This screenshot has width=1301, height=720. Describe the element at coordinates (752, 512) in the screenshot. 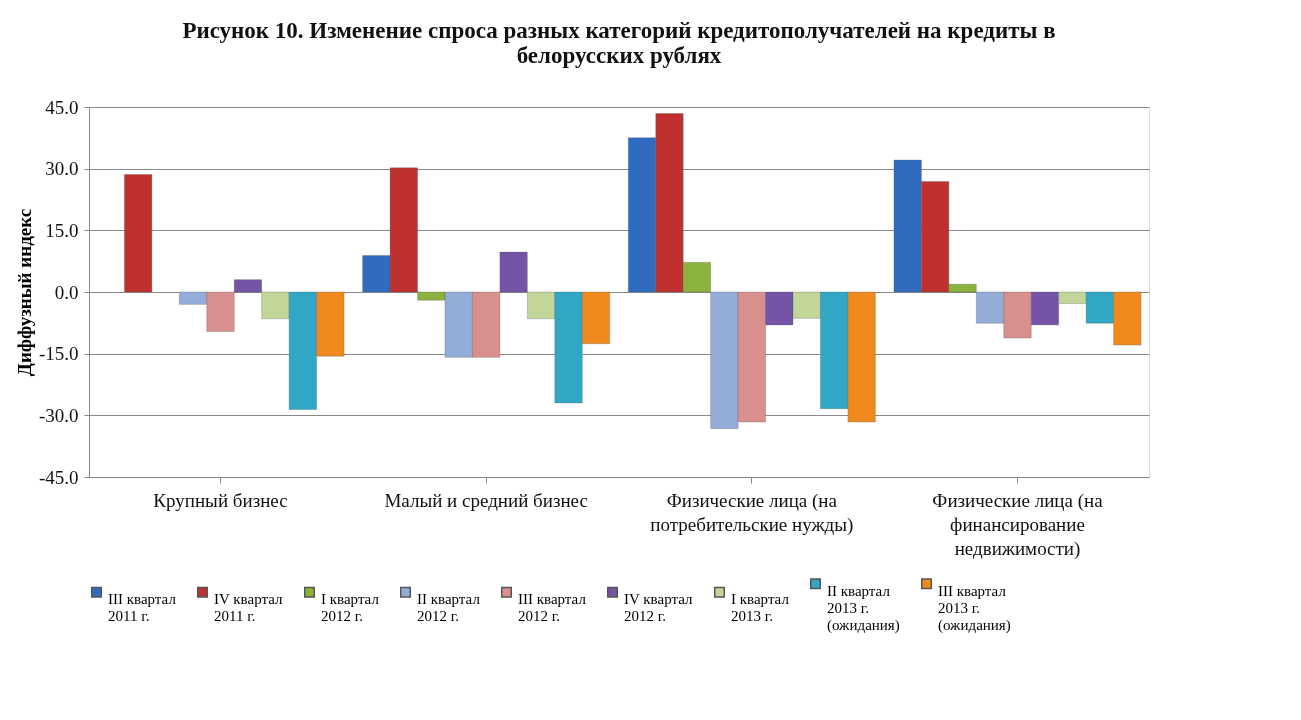

I see `x-tick-label: Физические лица (на потребительские нужды)` at that location.